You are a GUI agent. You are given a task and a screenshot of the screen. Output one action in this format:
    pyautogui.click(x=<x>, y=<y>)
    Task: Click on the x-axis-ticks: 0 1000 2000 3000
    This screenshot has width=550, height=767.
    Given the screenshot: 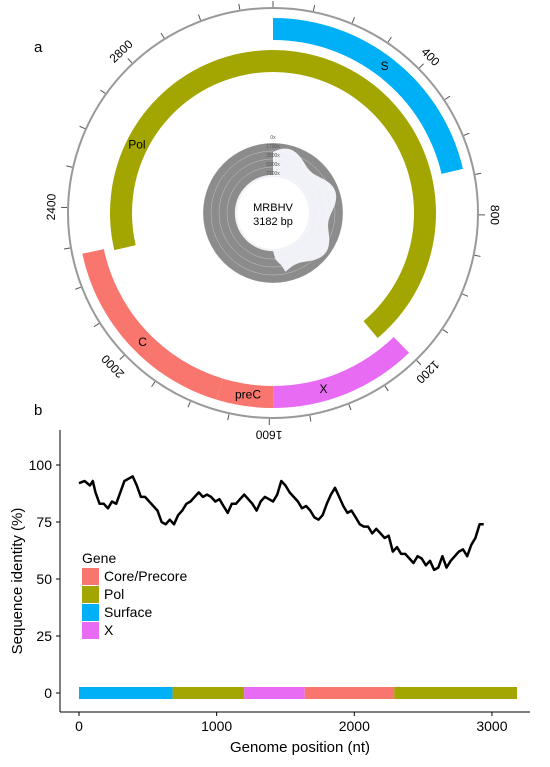 What is the action you would take?
    pyautogui.click(x=291, y=723)
    